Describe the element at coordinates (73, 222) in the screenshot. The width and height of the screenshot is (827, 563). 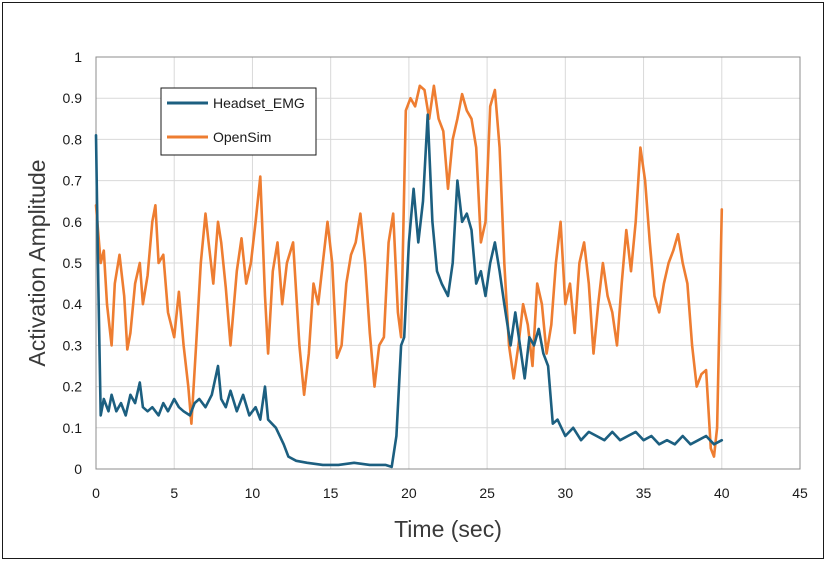
I see `y-tick-label: 0.6` at that location.